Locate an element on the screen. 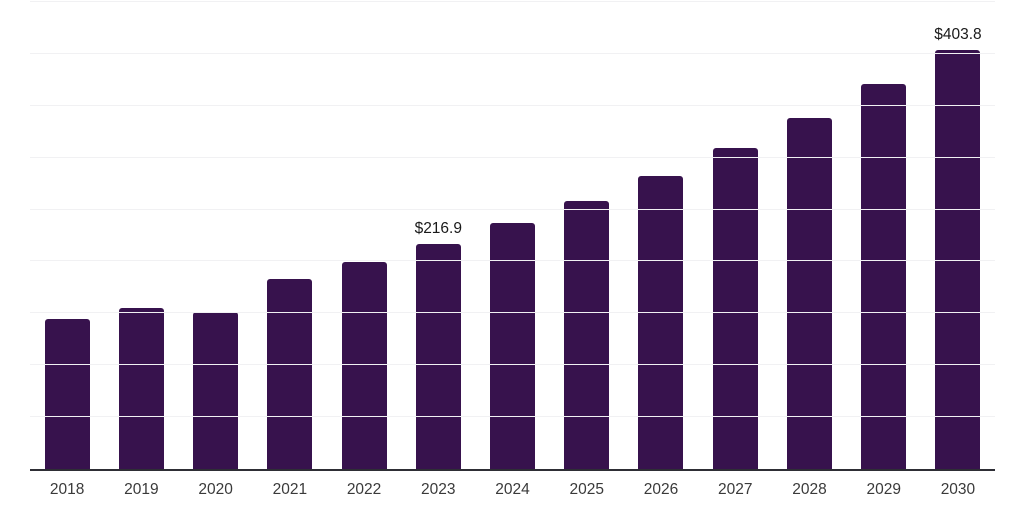 This screenshot has height=512, width=1024. bar-slot-2022 is located at coordinates (364, 235).